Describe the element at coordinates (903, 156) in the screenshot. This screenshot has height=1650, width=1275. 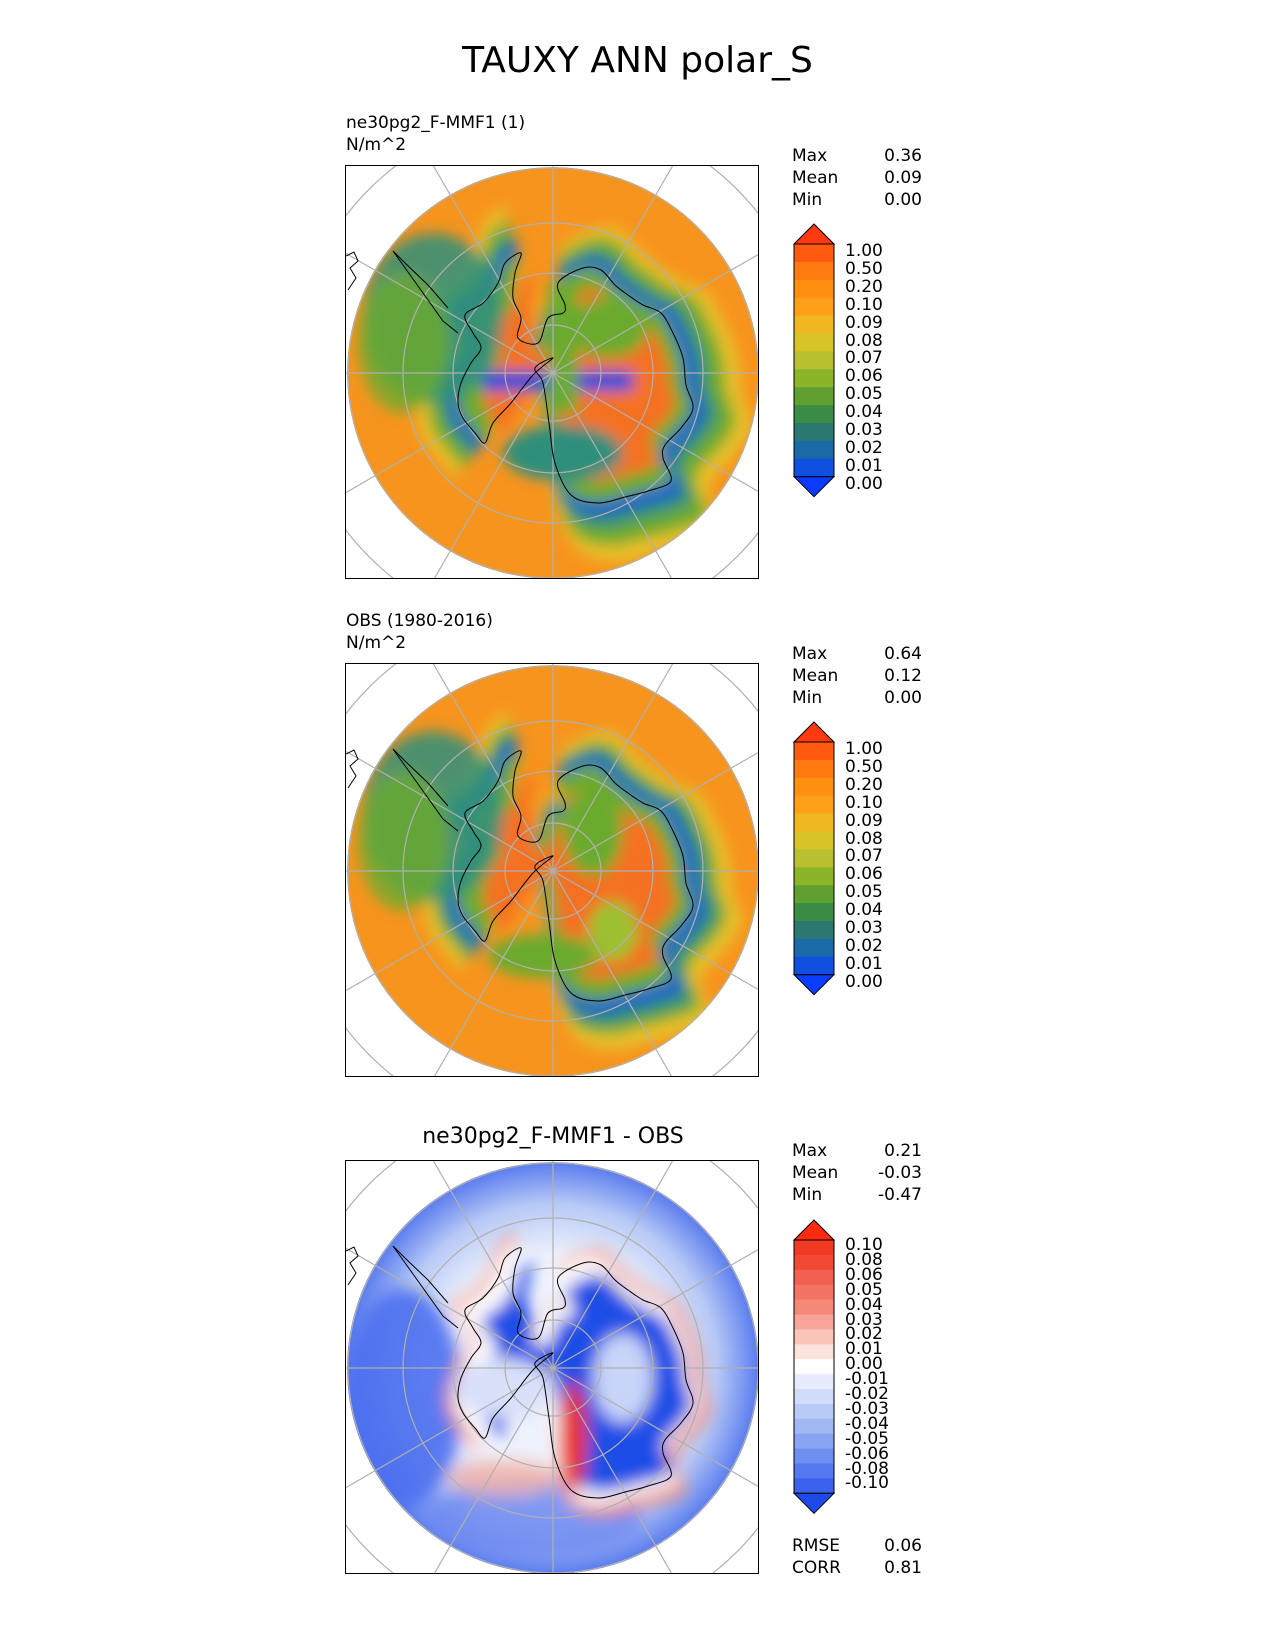
I see `stat-value: 0.36` at that location.